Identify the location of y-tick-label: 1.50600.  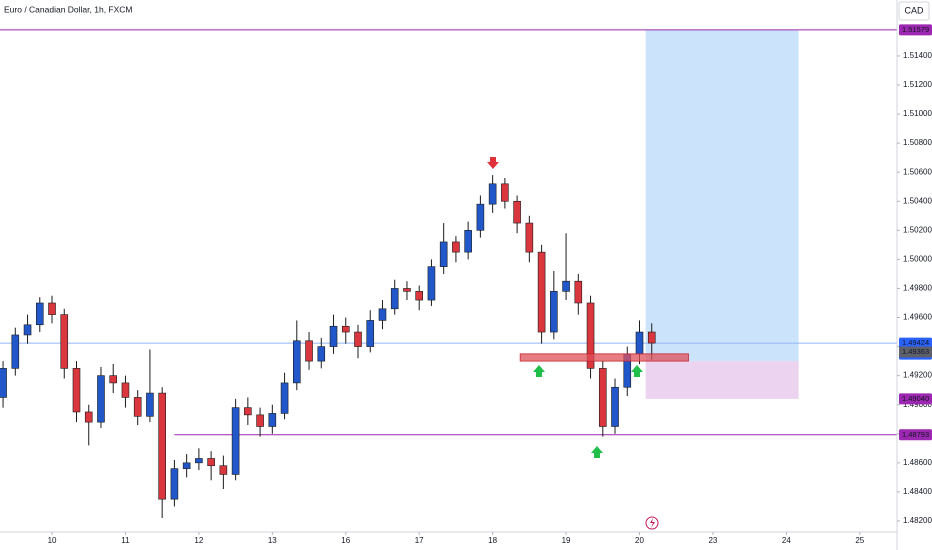
(917, 171).